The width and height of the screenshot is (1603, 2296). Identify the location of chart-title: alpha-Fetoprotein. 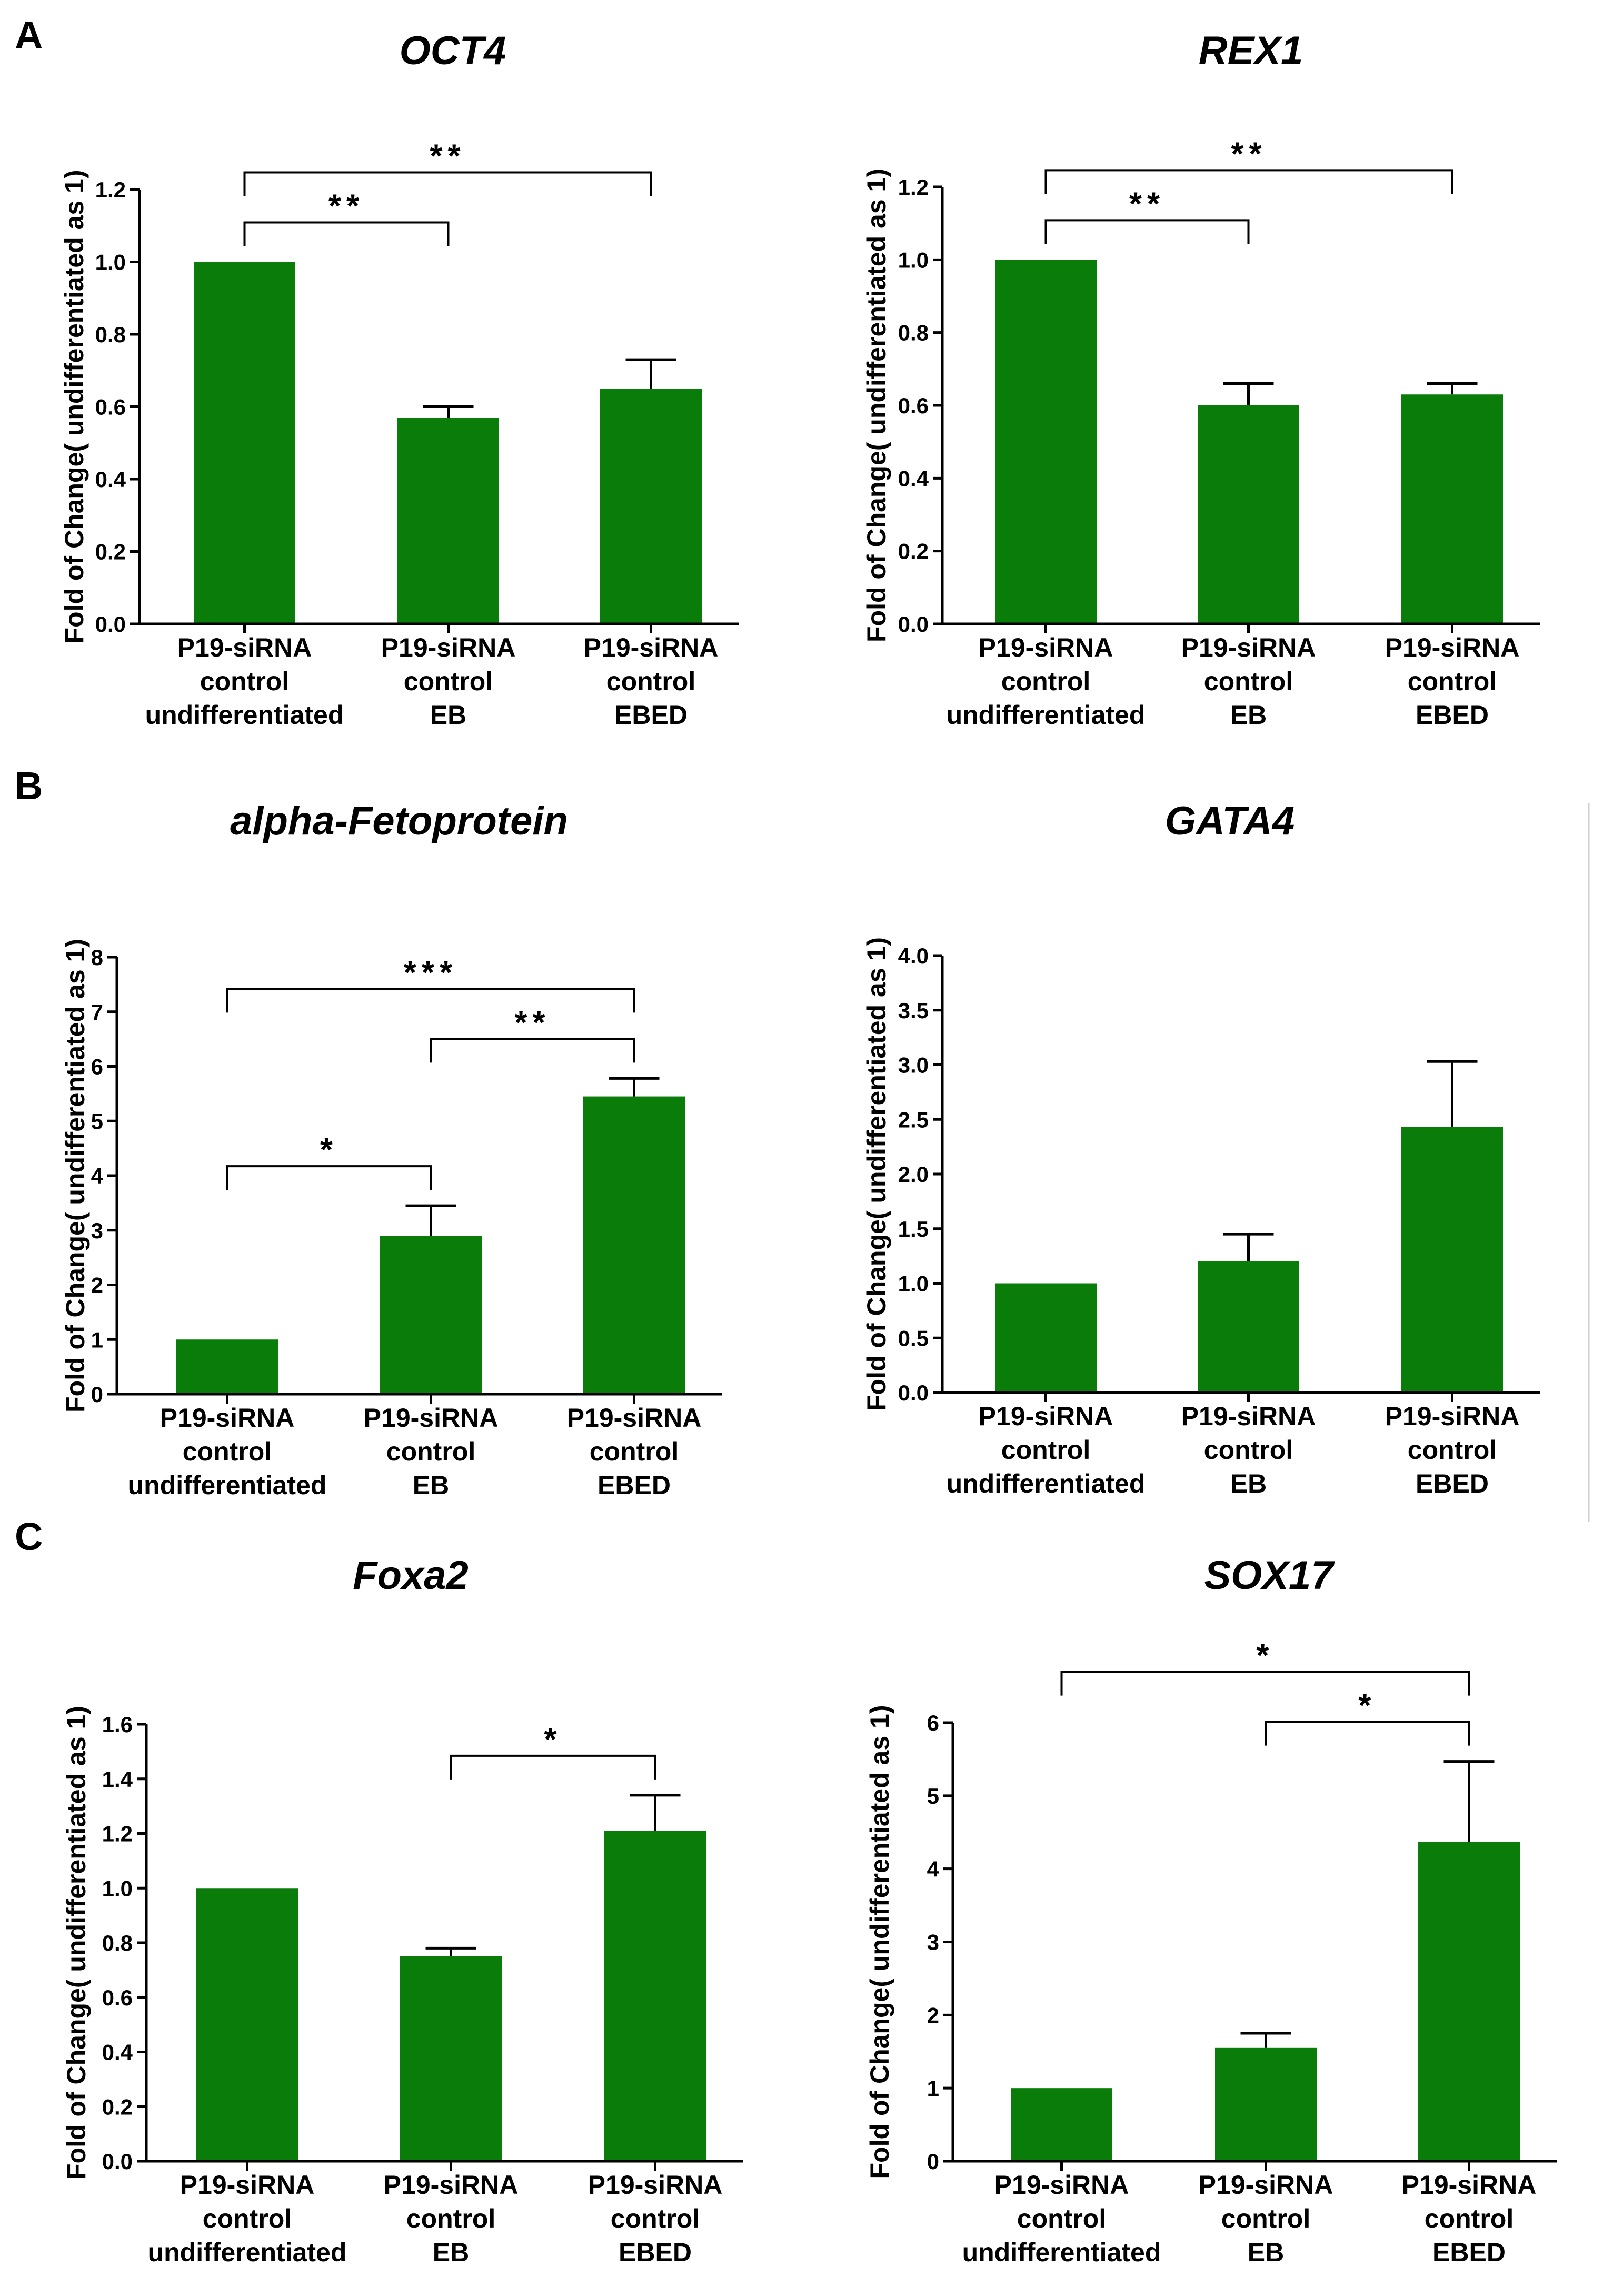
(399, 821).